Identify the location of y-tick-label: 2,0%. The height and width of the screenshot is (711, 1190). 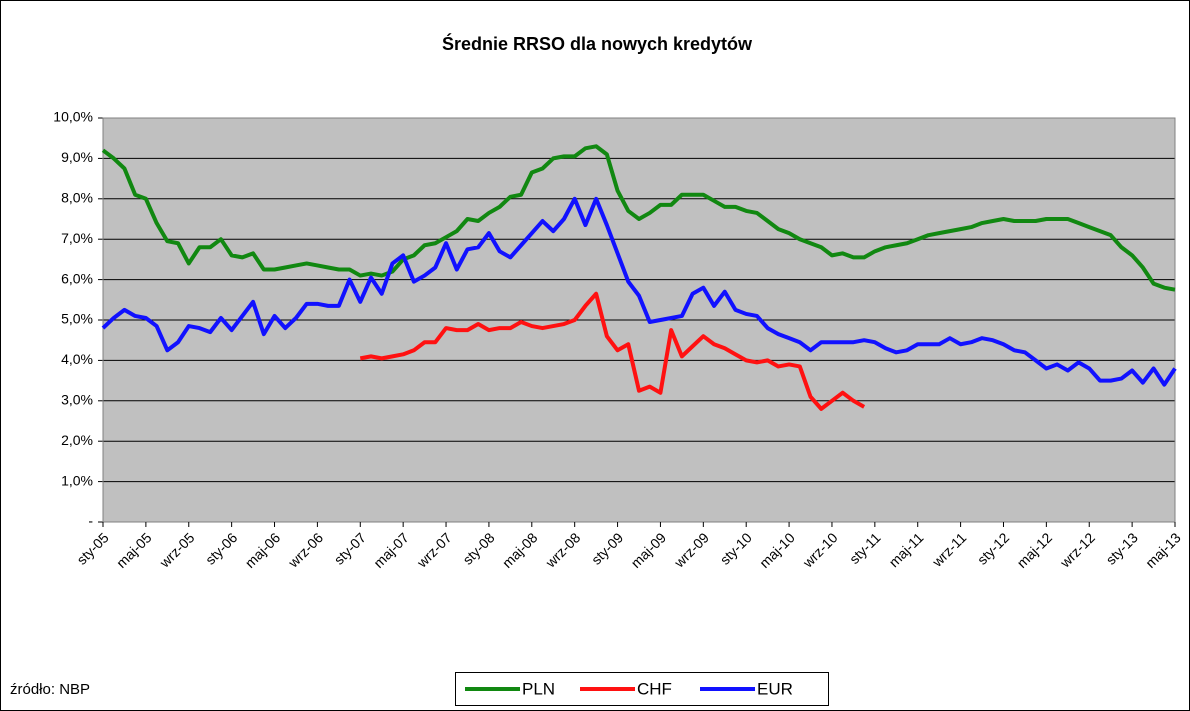
(77, 440).